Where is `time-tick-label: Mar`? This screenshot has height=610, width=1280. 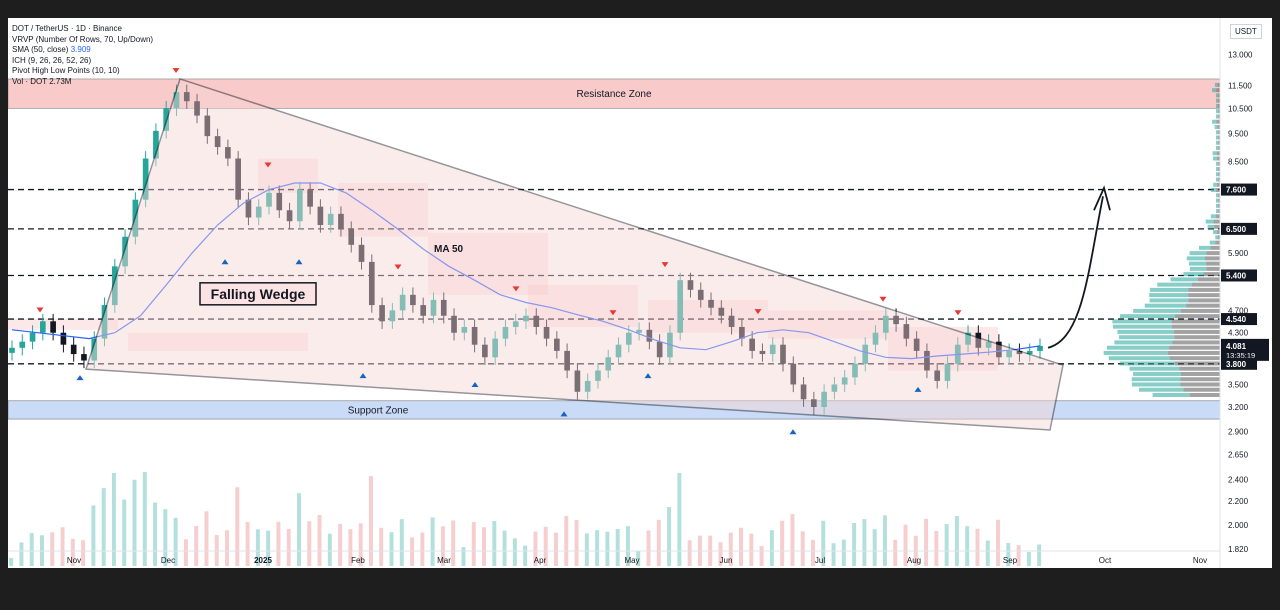
time-tick-label: Mar is located at coordinates (444, 560).